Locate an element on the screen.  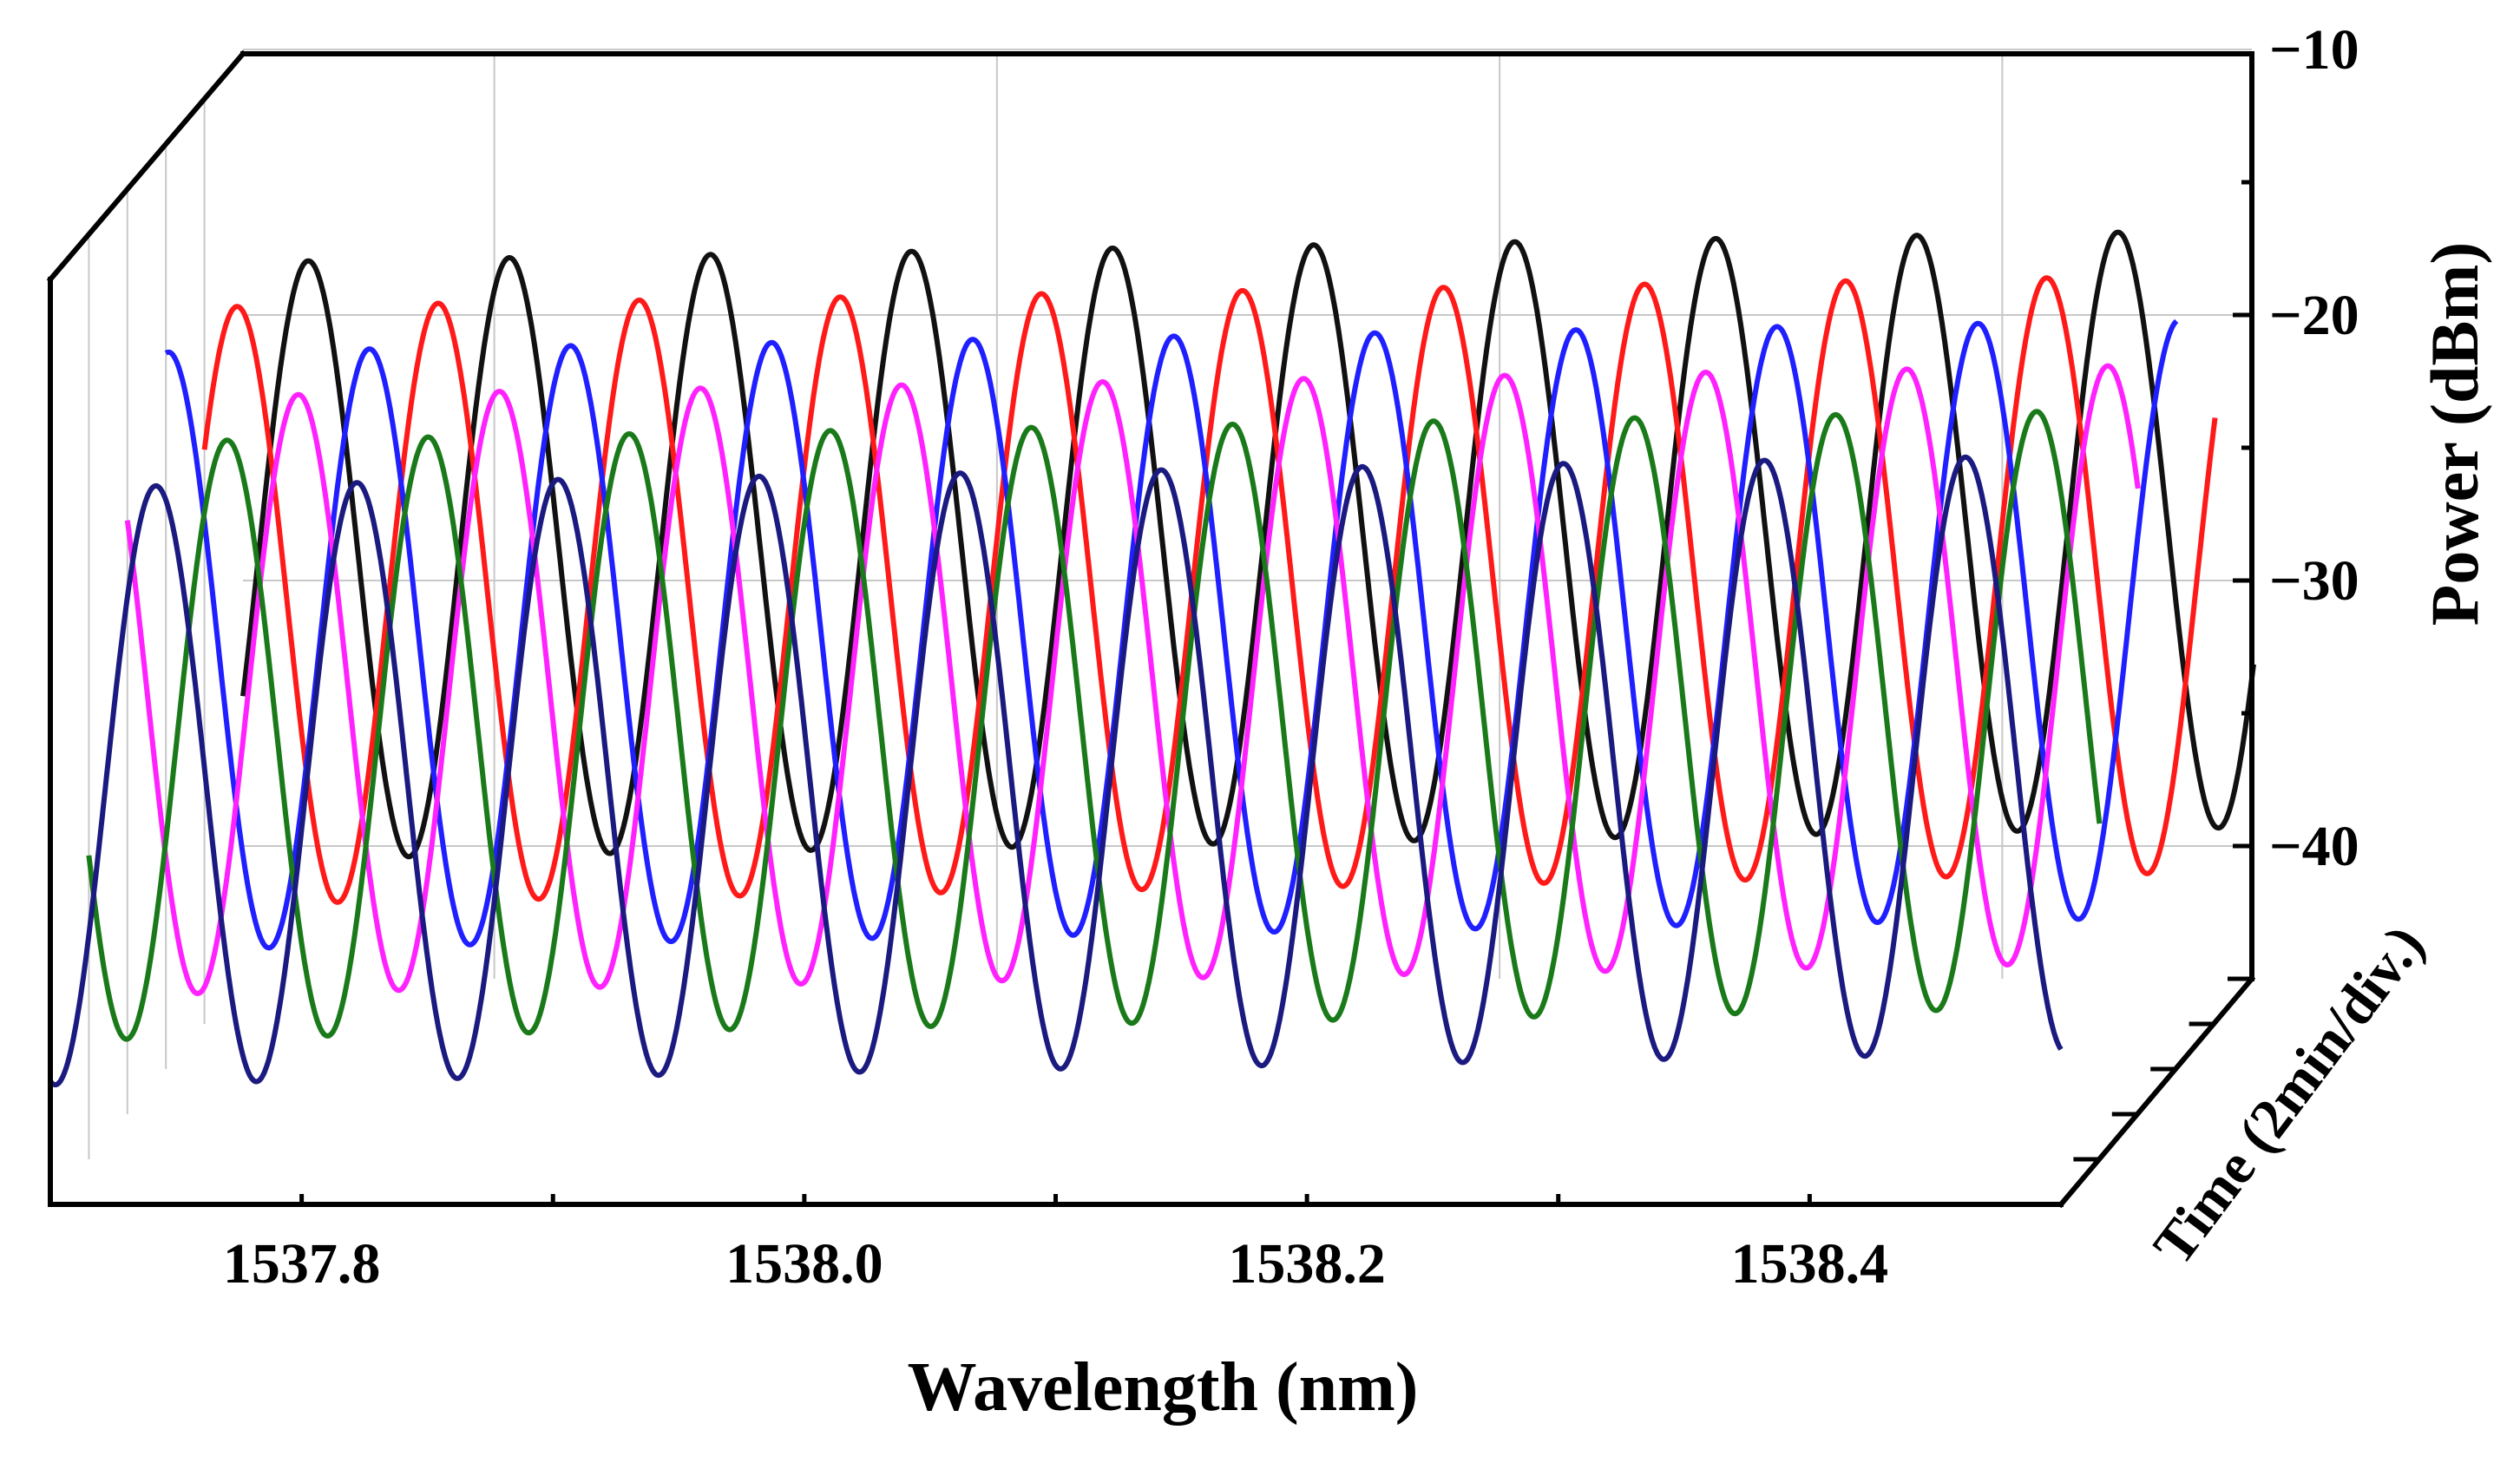
x-tick-label: 1538.0 is located at coordinates (804, 1264).